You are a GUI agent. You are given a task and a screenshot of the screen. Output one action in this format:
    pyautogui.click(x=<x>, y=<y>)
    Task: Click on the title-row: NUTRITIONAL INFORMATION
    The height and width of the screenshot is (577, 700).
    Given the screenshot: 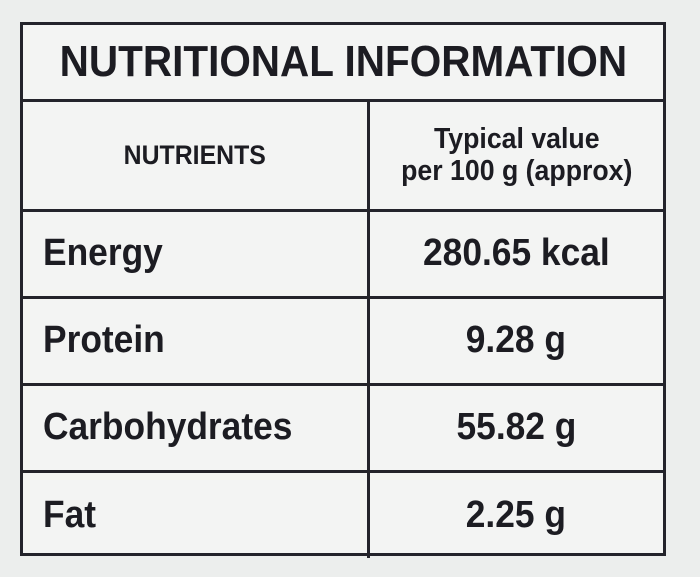 What is the action you would take?
    pyautogui.click(x=343, y=63)
    